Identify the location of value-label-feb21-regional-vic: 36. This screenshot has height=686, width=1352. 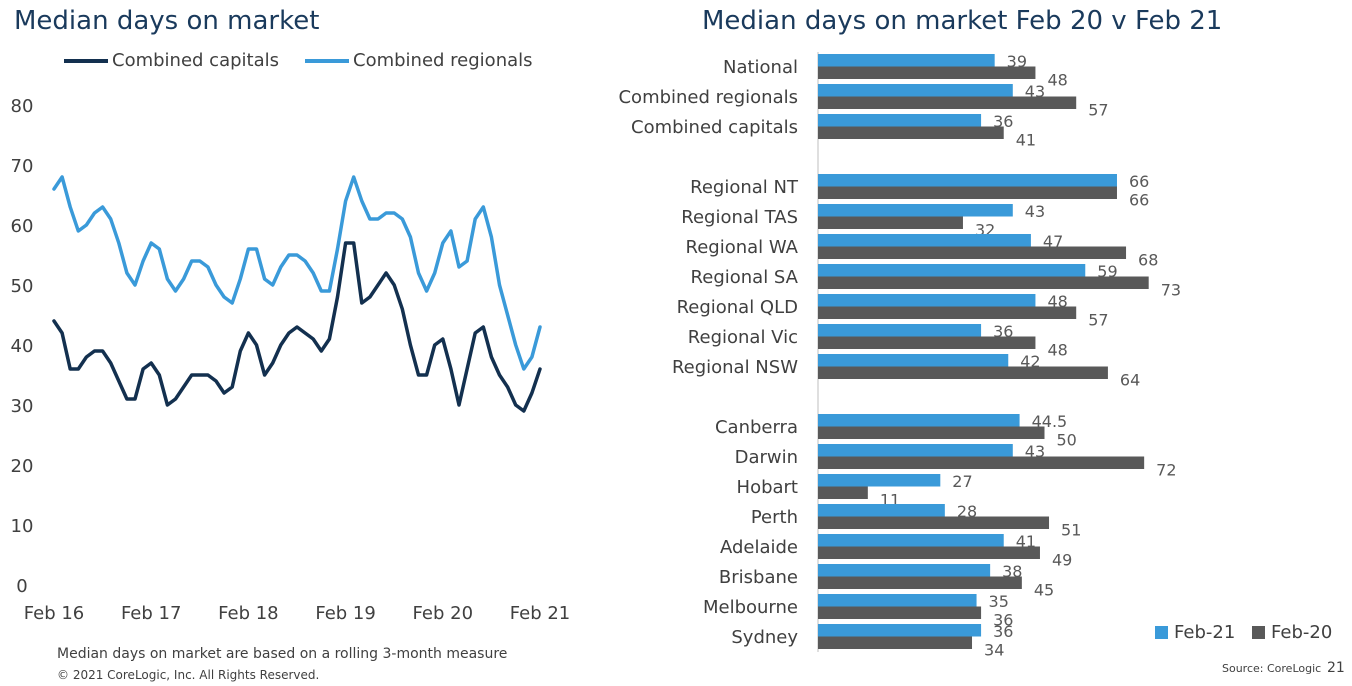
(1003, 331).